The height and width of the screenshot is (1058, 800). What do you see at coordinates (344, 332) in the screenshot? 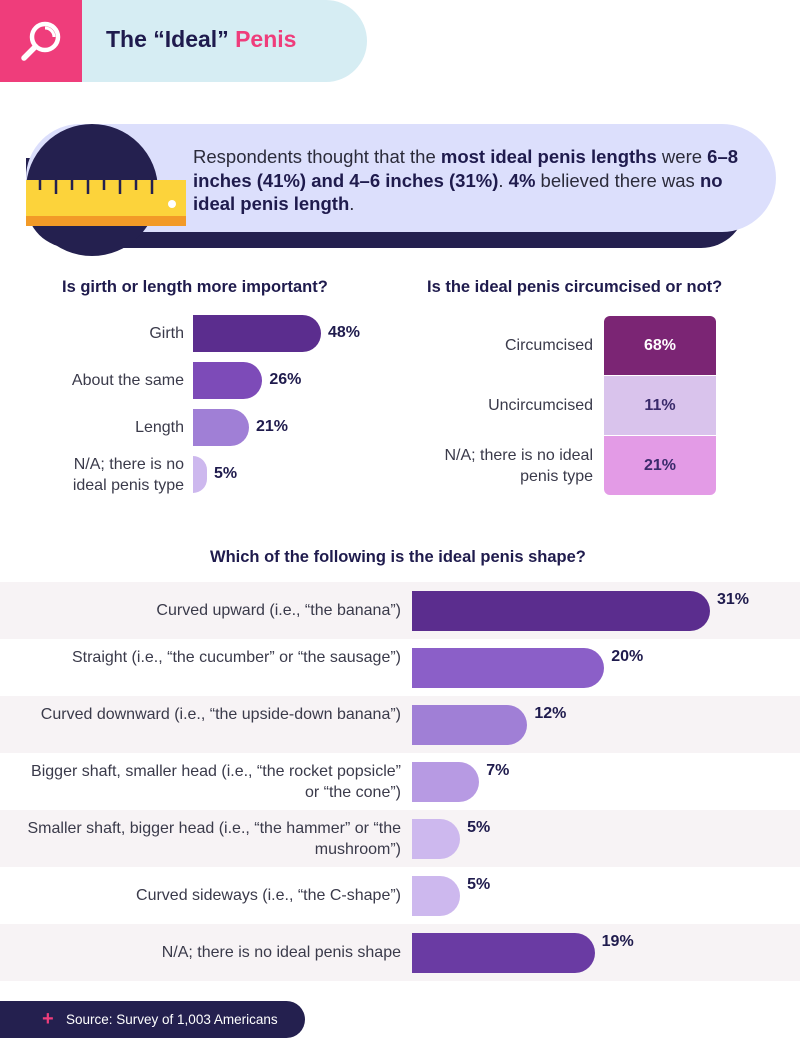
I see `value-label: 48%` at bounding box center [344, 332].